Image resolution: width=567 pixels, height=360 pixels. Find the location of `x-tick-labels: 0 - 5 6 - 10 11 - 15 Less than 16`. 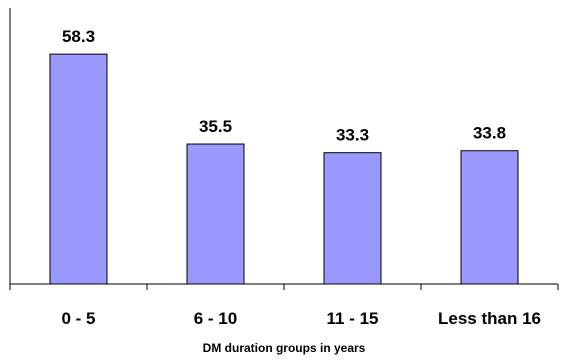

x-tick-labels: 0 - 5 6 - 10 11 - 15 Less than 16 is located at coordinates (301, 318).